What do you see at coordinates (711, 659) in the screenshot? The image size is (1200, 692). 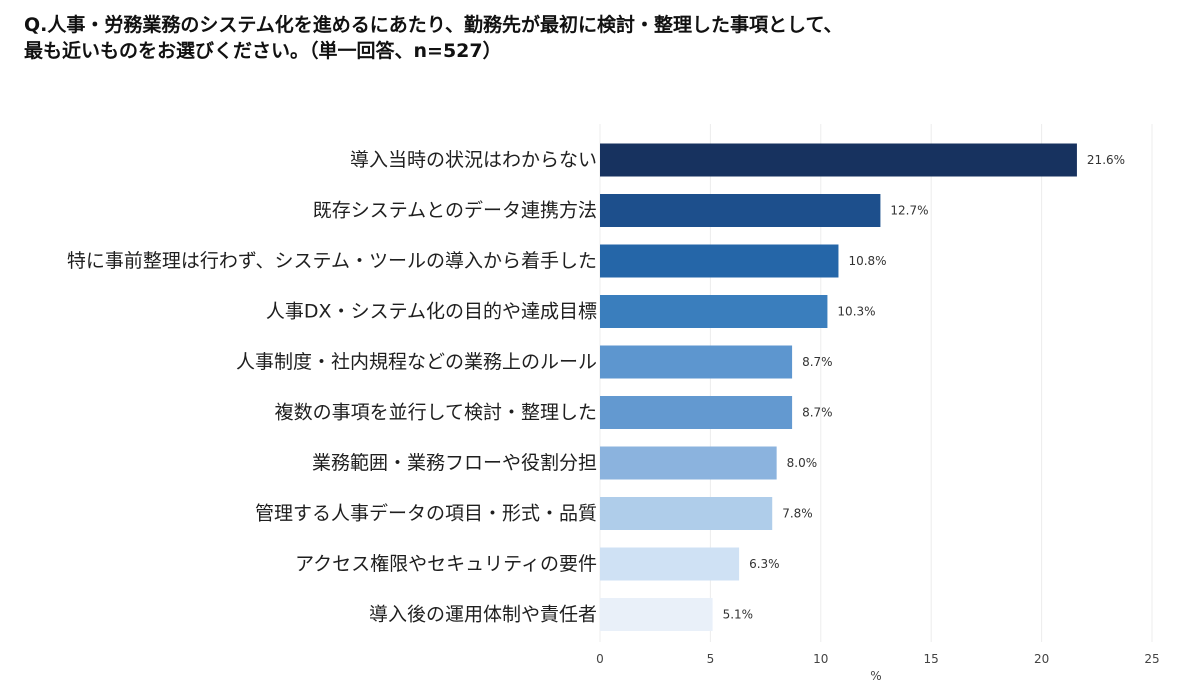 I see `x-tick-label: 5` at bounding box center [711, 659].